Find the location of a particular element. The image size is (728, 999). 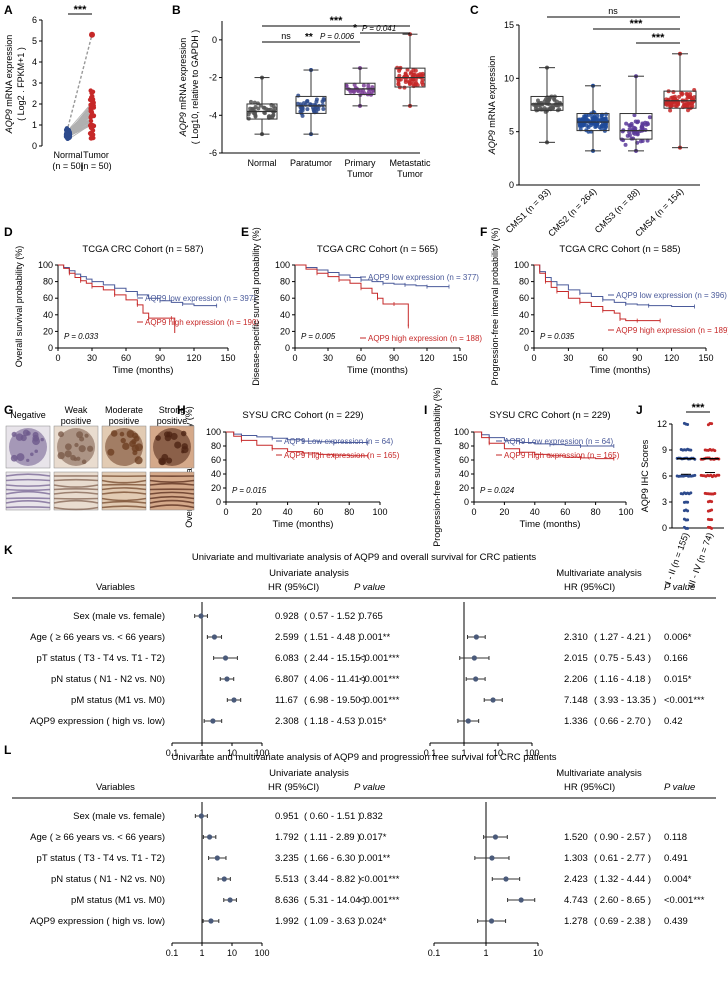

y-tick-label-C: 5 is located at coordinates (511, 132).